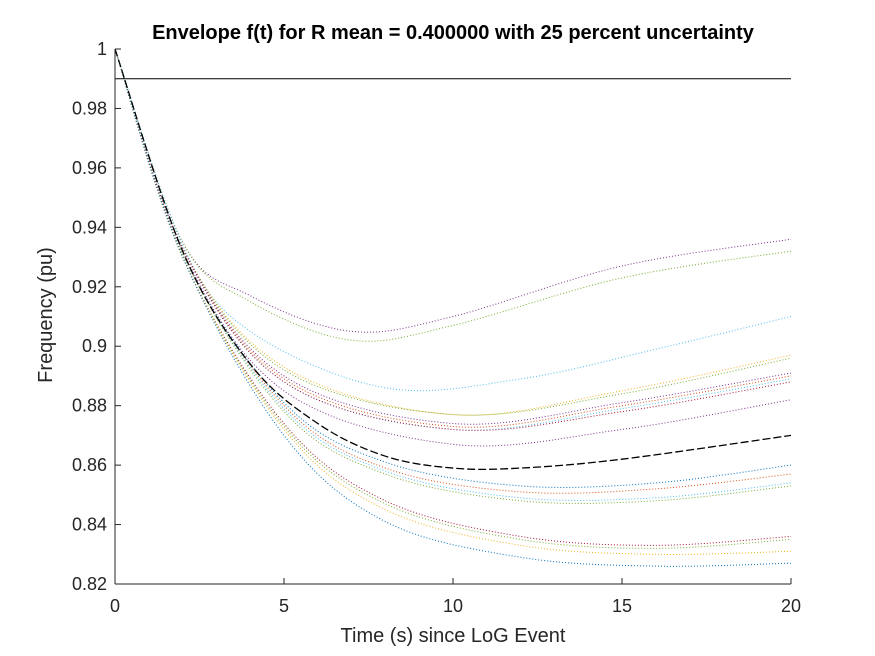  Describe the element at coordinates (102, 49) in the screenshot. I see `y-tick-label: 1` at that location.